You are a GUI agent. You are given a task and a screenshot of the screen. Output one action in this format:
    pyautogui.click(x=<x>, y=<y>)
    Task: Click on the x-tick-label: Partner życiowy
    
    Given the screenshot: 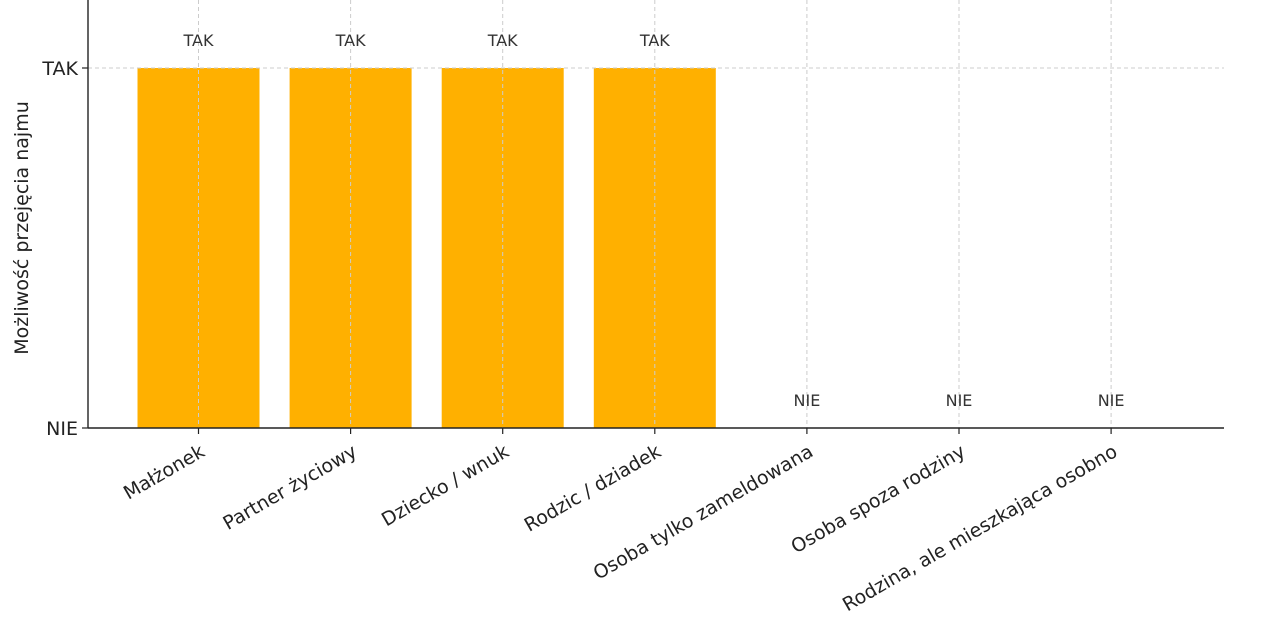 What is the action you would take?
    pyautogui.click(x=289, y=487)
    